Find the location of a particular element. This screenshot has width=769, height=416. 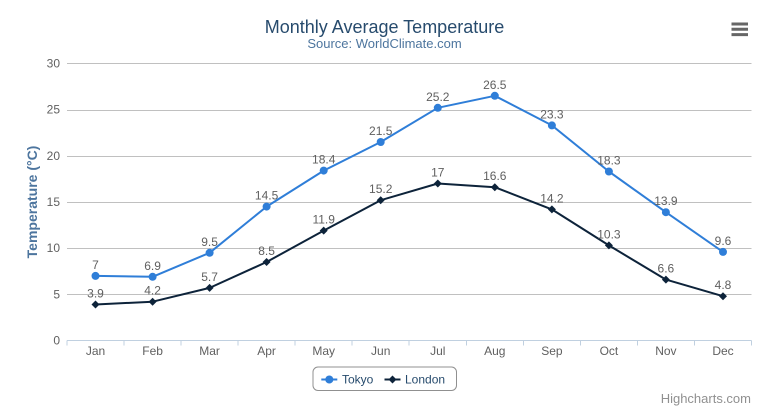

svg-text: Mar is located at coordinates (209, 351).